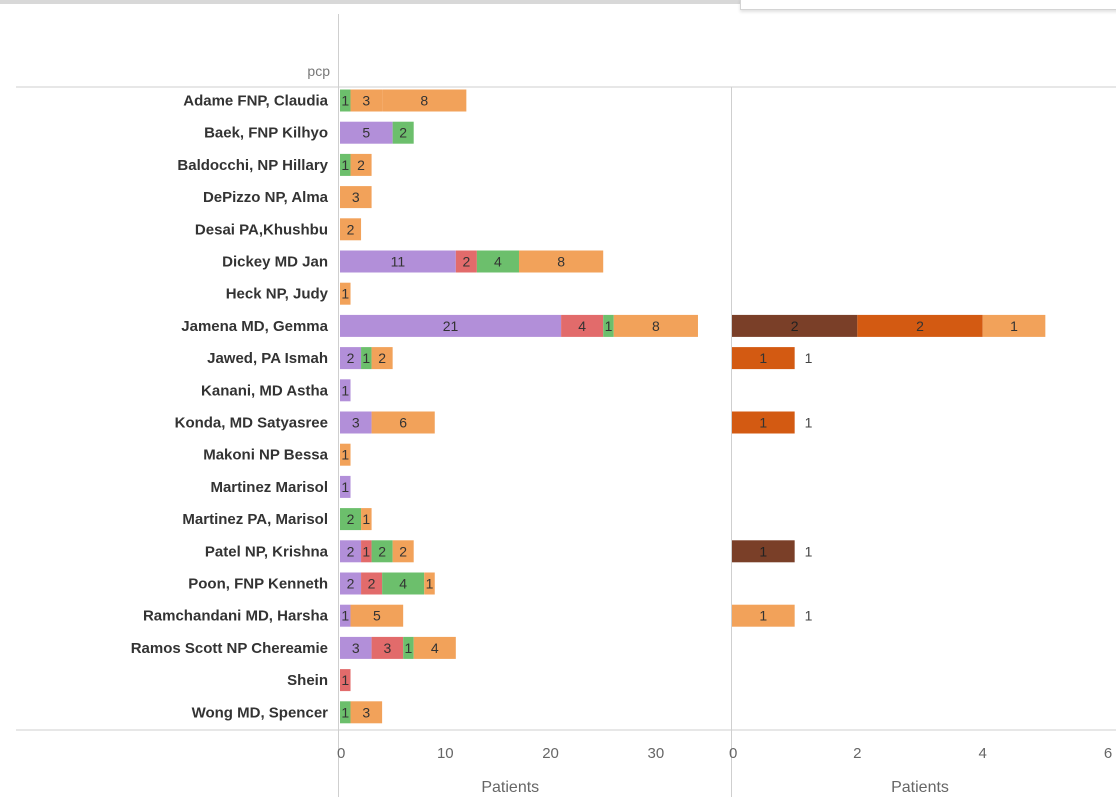  I want to click on row-label: Poon, FNP Kenneth, so click(258, 584).